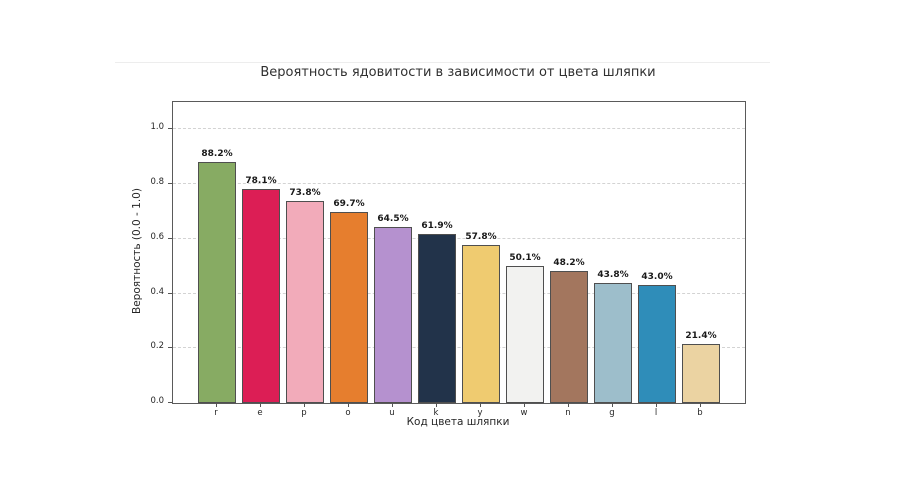 The height and width of the screenshot is (501, 900). What do you see at coordinates (458, 422) in the screenshot?
I see `x-axis-label: Код цвета шляпки` at bounding box center [458, 422].